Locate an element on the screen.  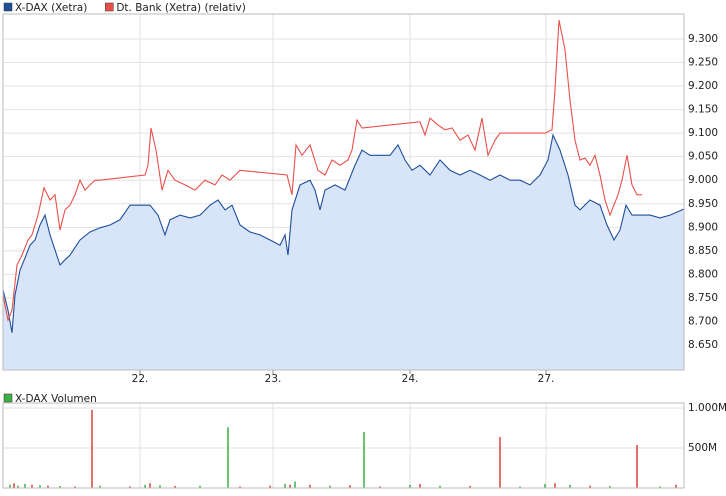
x-tick-label: 22. is located at coordinates (140, 379).